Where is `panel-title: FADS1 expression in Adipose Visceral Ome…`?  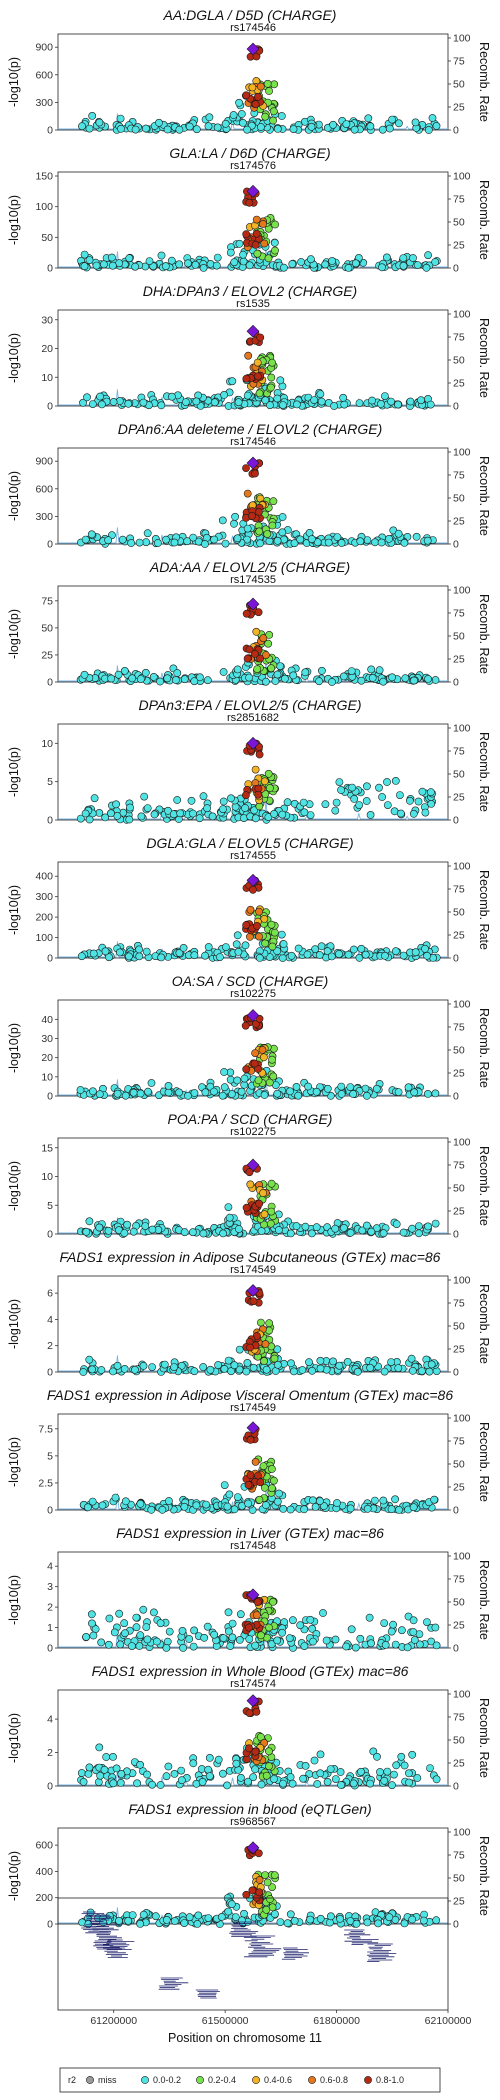 panel-title: FADS1 expression in Adipose Visceral Ome… is located at coordinates (250, 1395).